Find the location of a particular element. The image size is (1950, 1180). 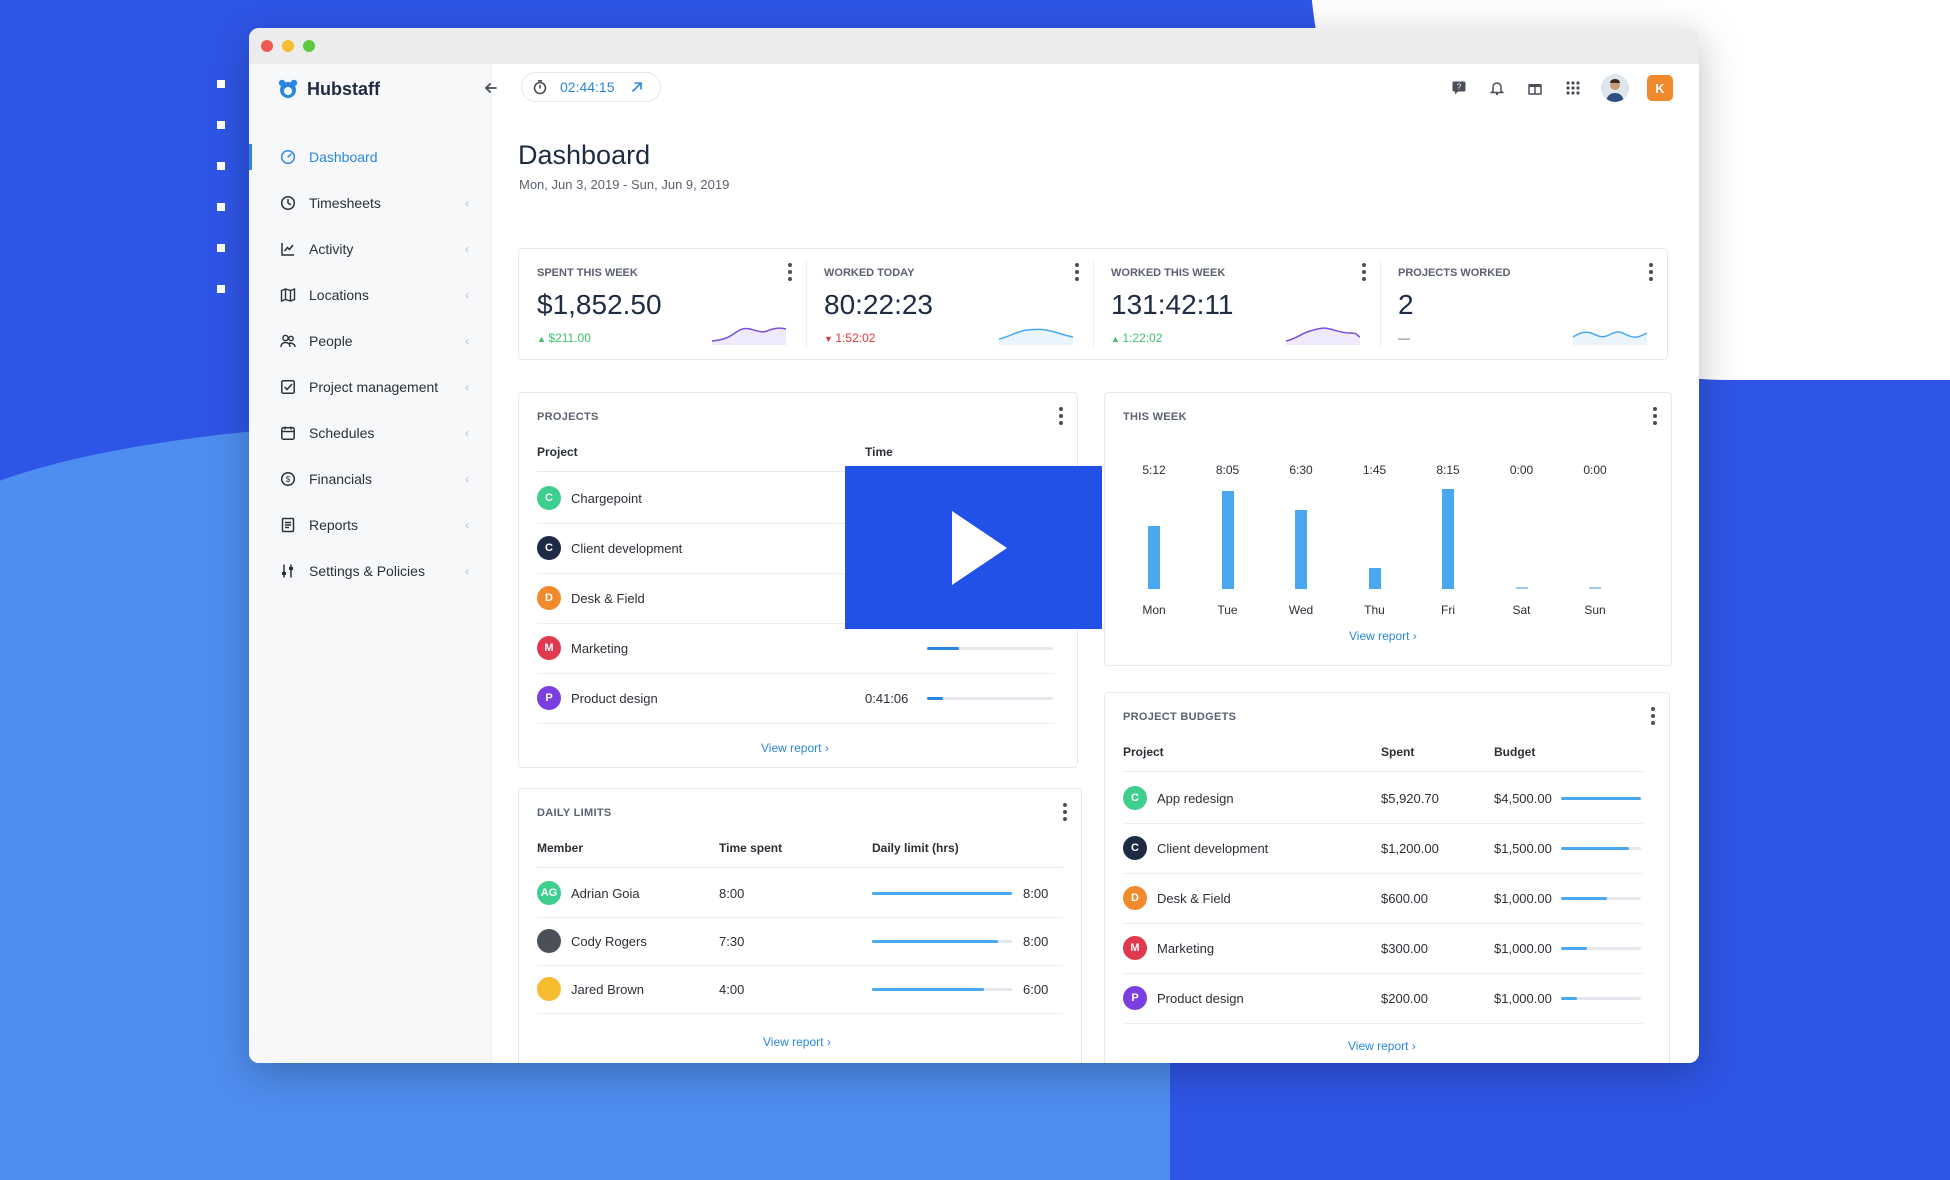

video-play-button is located at coordinates (973, 547).